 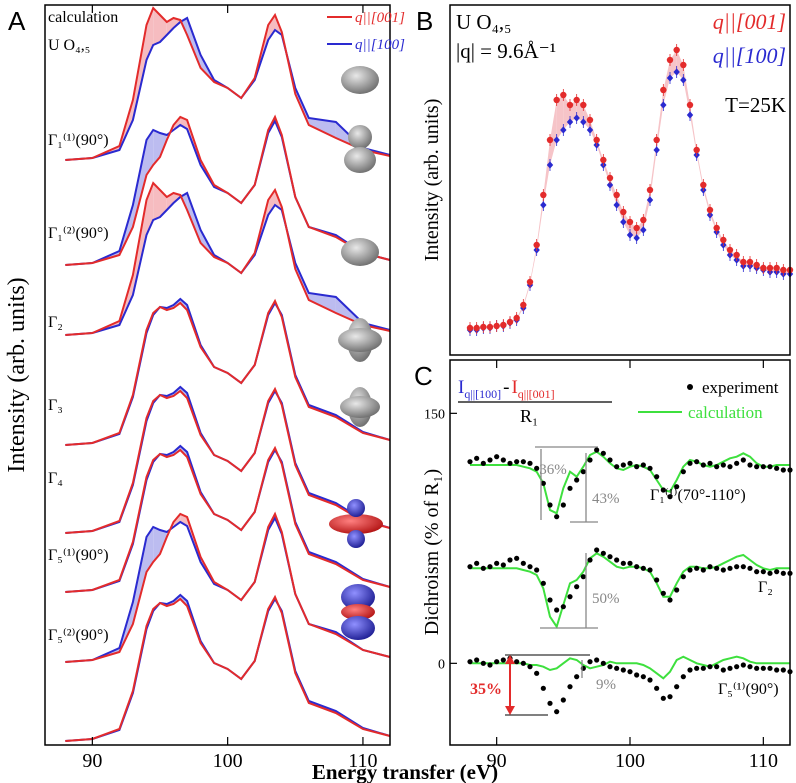 I want to click on formula-part: I, so click(x=514, y=387).